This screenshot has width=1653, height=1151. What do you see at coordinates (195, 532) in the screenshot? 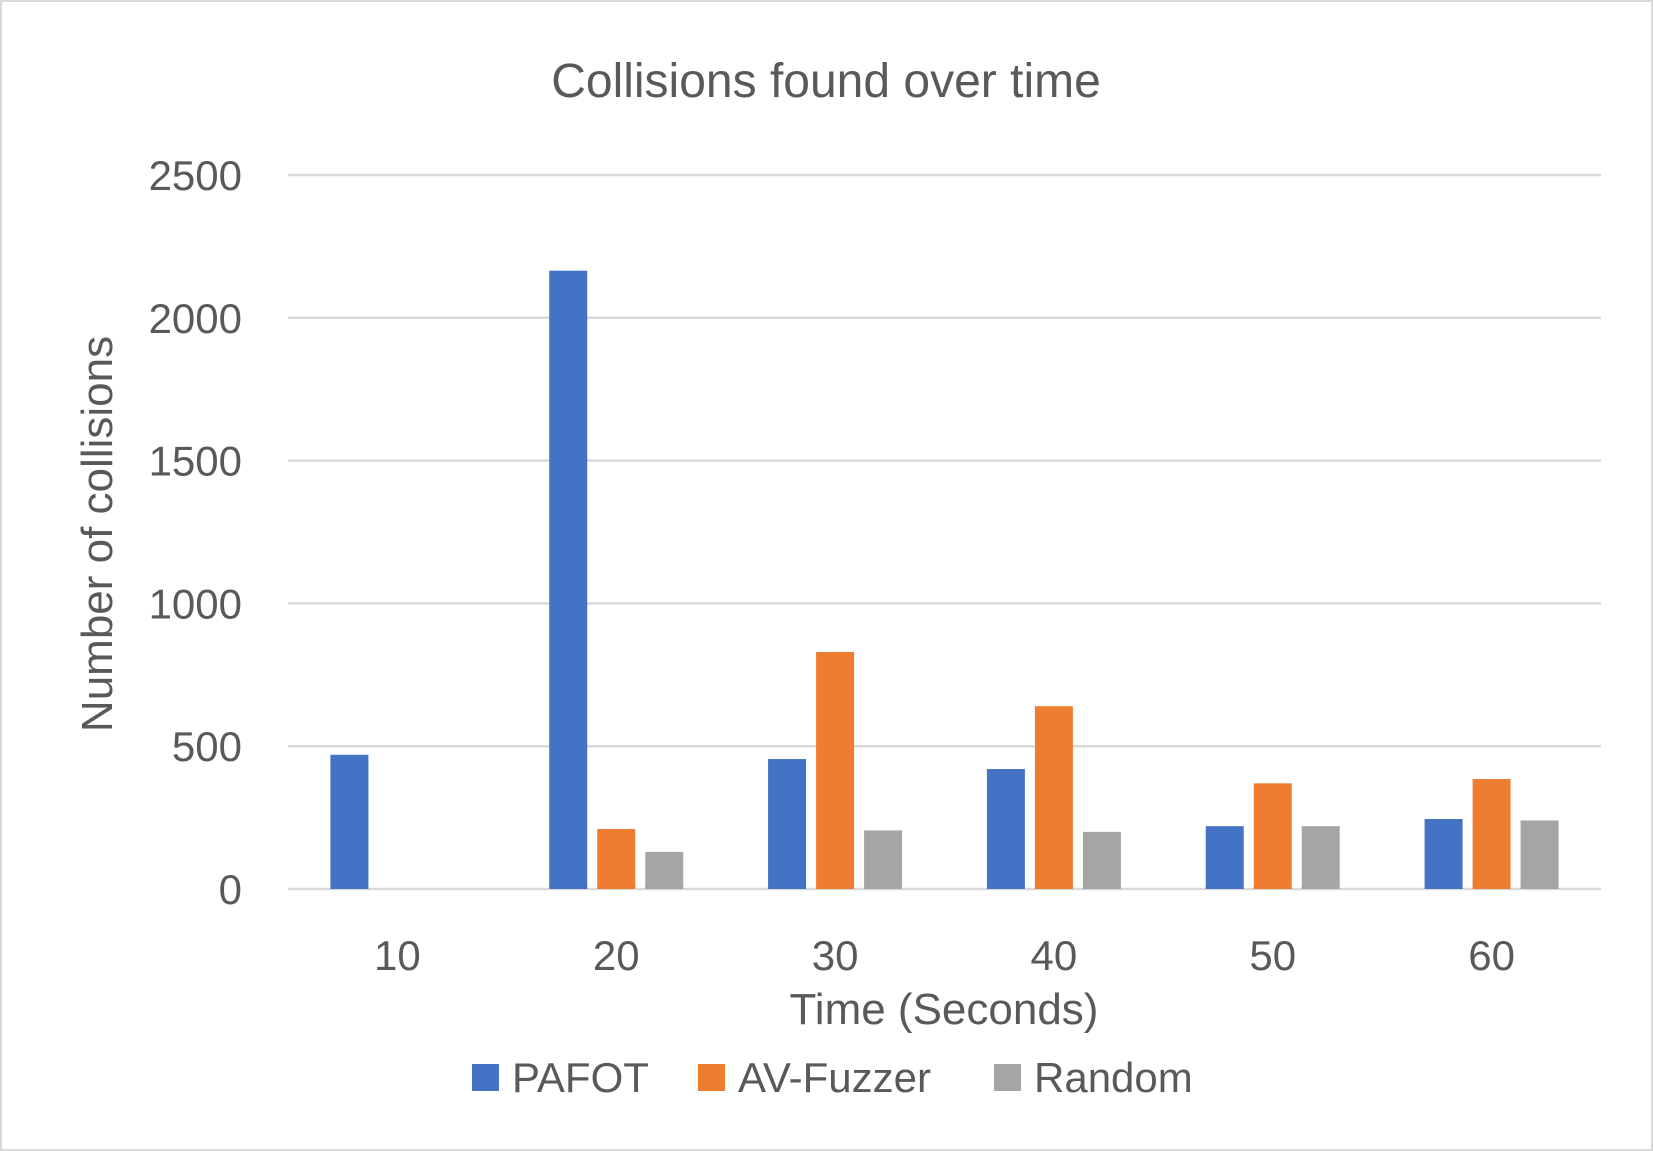
I see `y-tick-labels: 0 500 1000 1500 2000 2500` at bounding box center [195, 532].